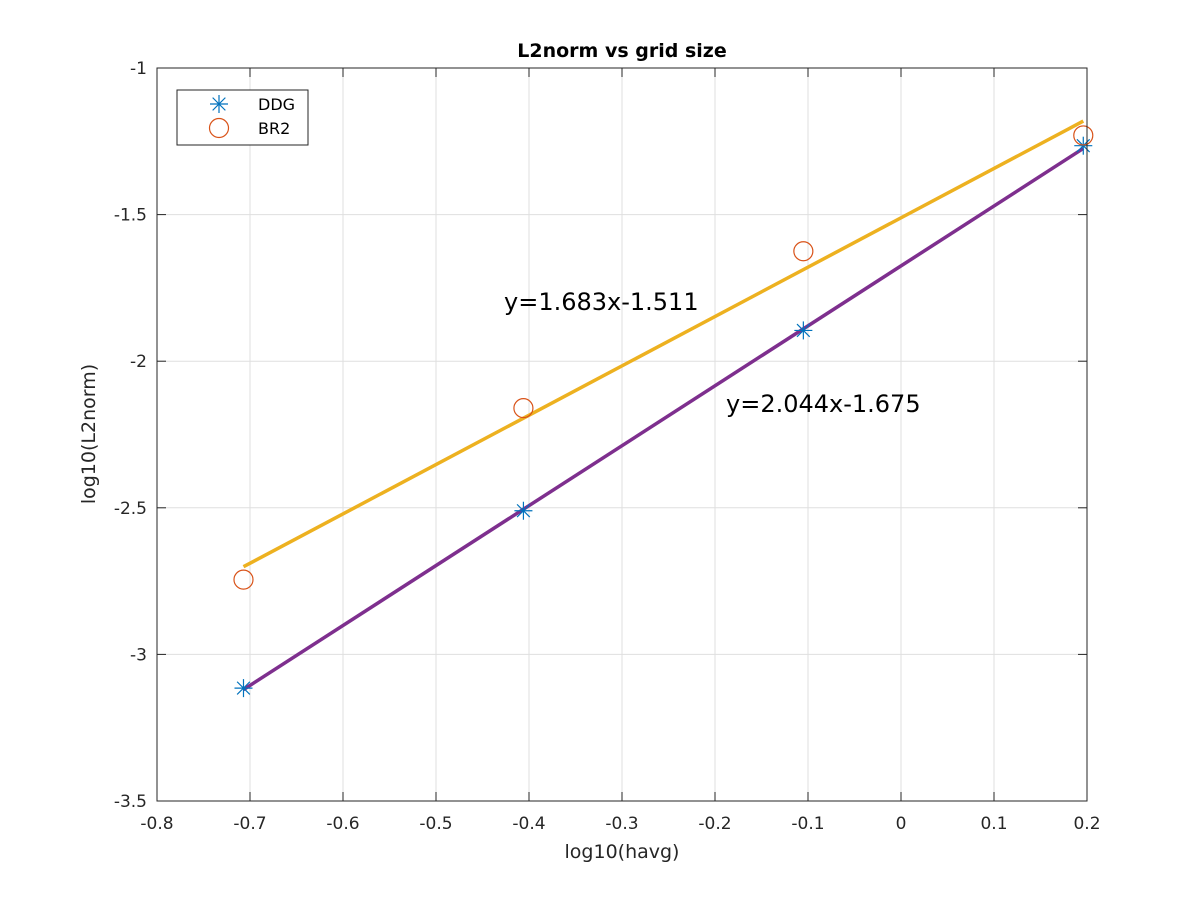  Describe the element at coordinates (130, 802) in the screenshot. I see `y-tick-label: -3.5` at that location.